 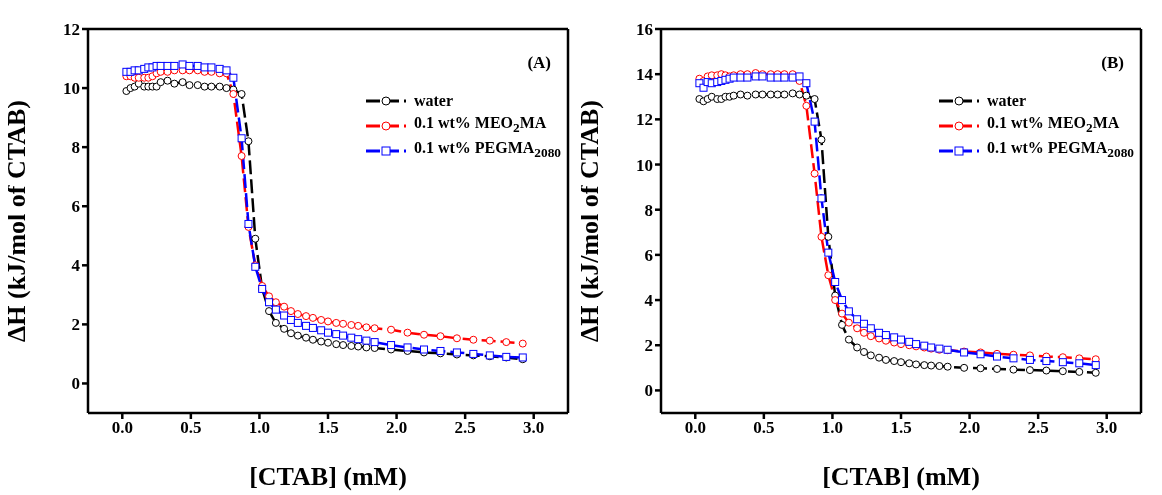 What do you see at coordinates (644, 30) in the screenshot?
I see `y-tick-label: 16` at bounding box center [644, 30].